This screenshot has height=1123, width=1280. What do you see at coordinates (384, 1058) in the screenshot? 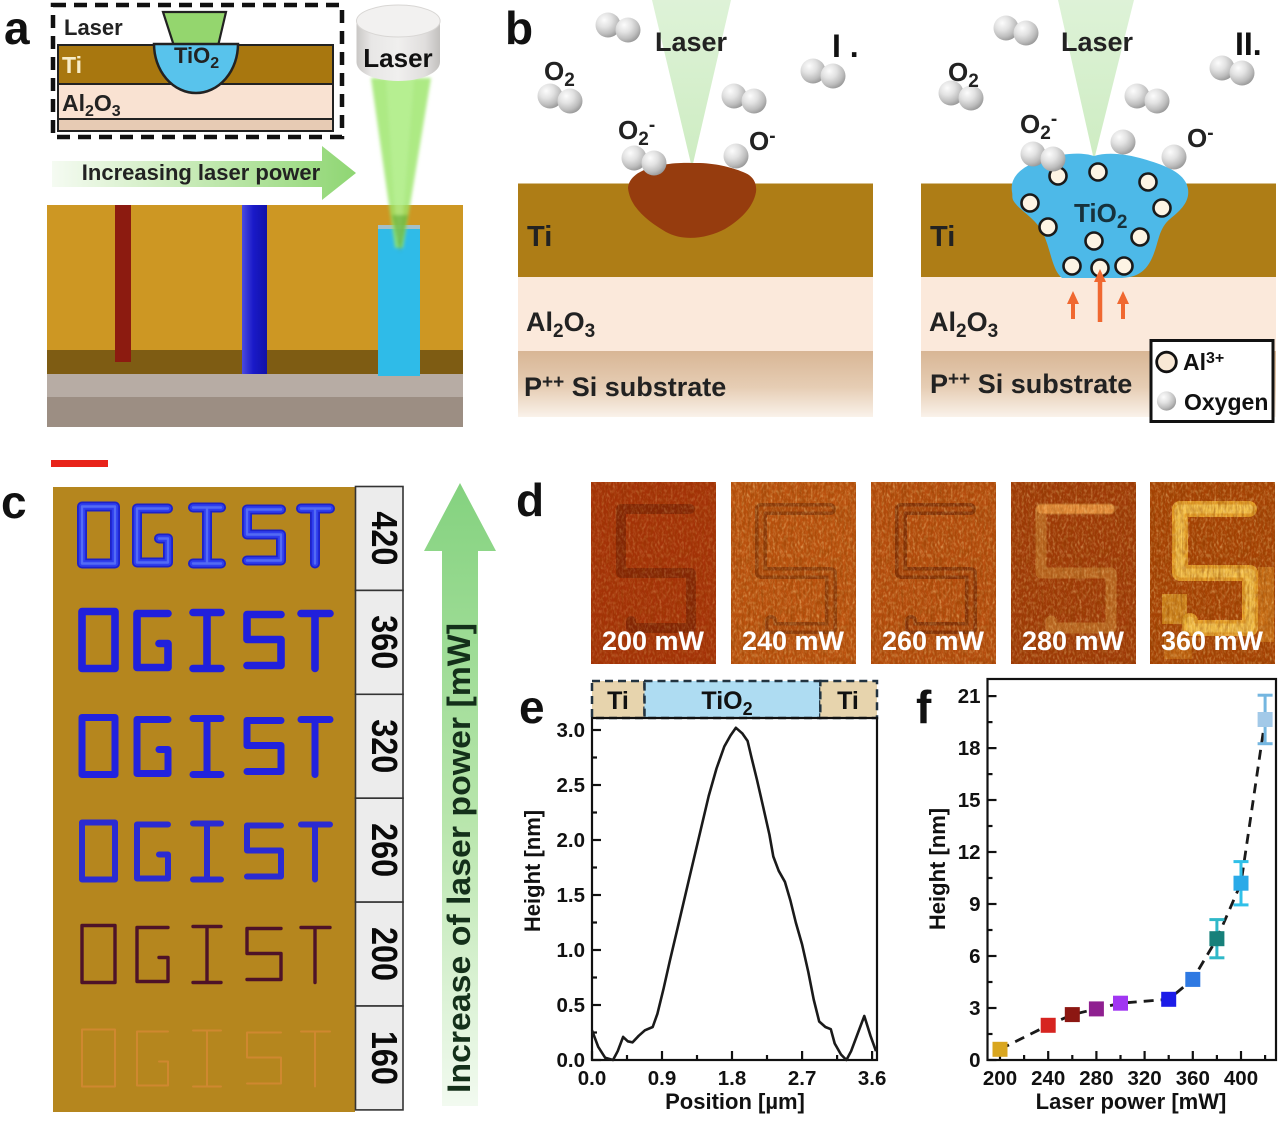
I see `svg-text: 160` at bounding box center [384, 1058].